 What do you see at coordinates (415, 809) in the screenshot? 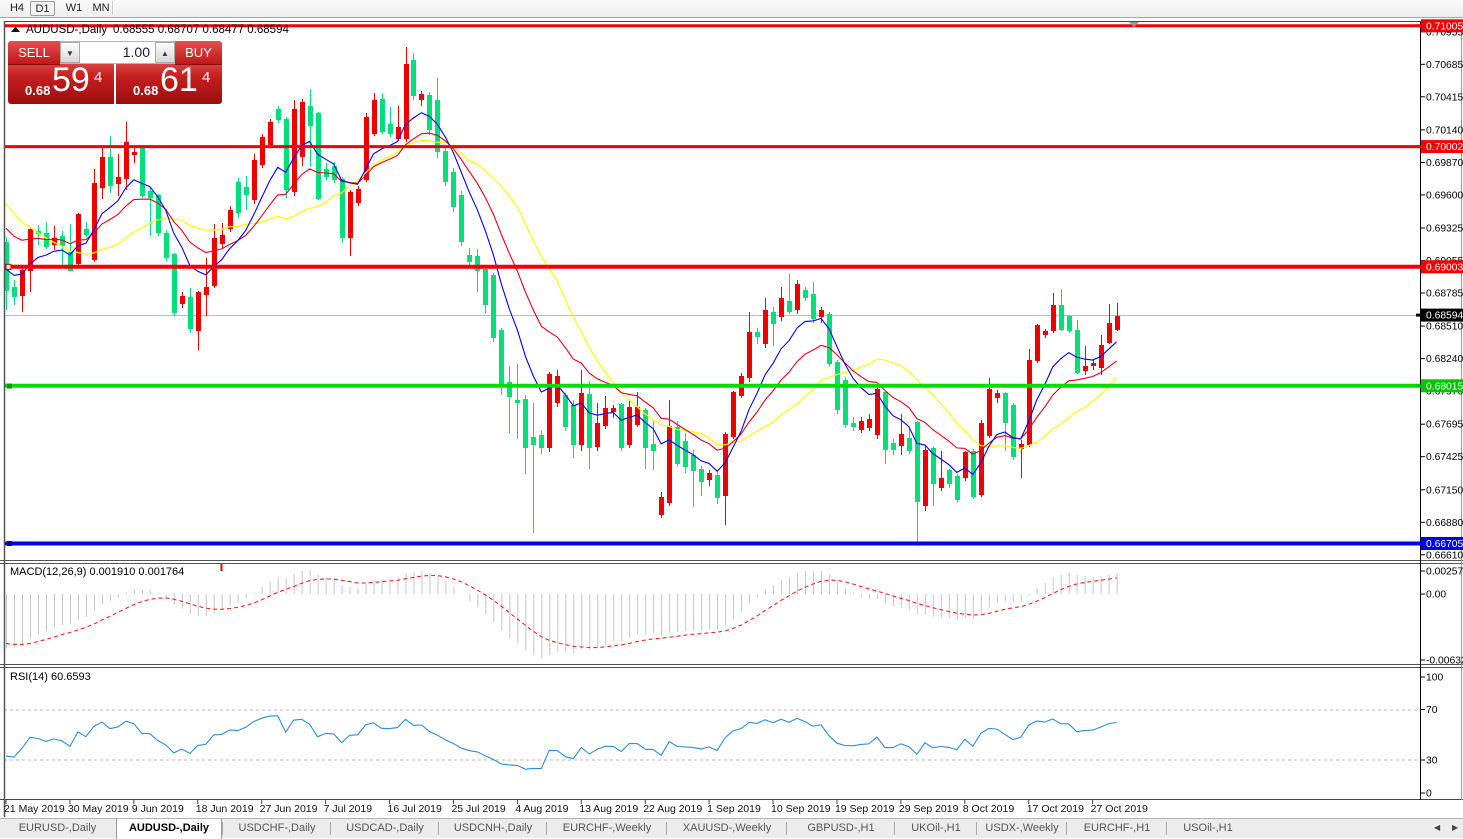
I see `svg-text: 16 Jul 2019` at bounding box center [415, 809].